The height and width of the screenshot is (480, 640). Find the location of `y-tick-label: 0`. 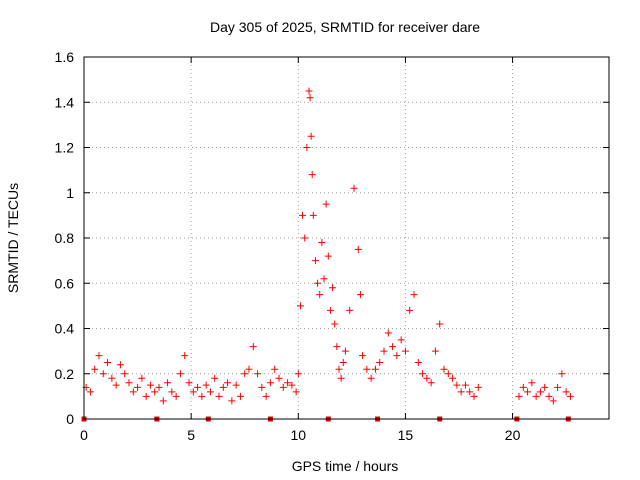

y-tick-label: 0 is located at coordinates (70, 419).